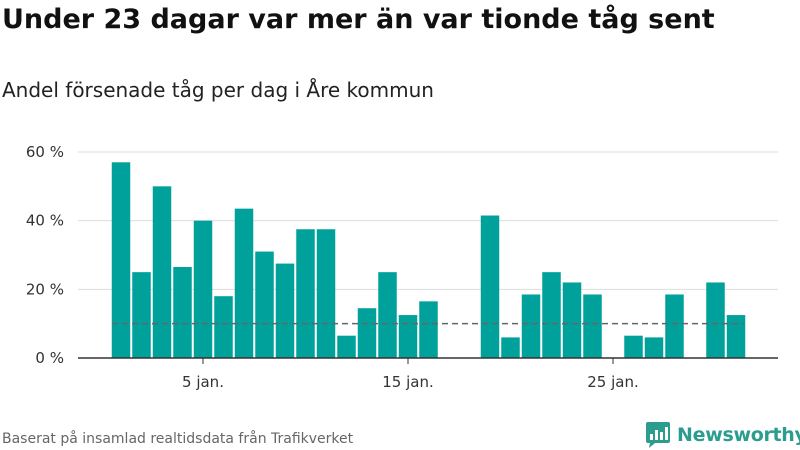 The width and height of the screenshot is (800, 450). Describe the element at coordinates (203, 382) in the screenshot. I see `x-tick-label: 5 jan.` at that location.